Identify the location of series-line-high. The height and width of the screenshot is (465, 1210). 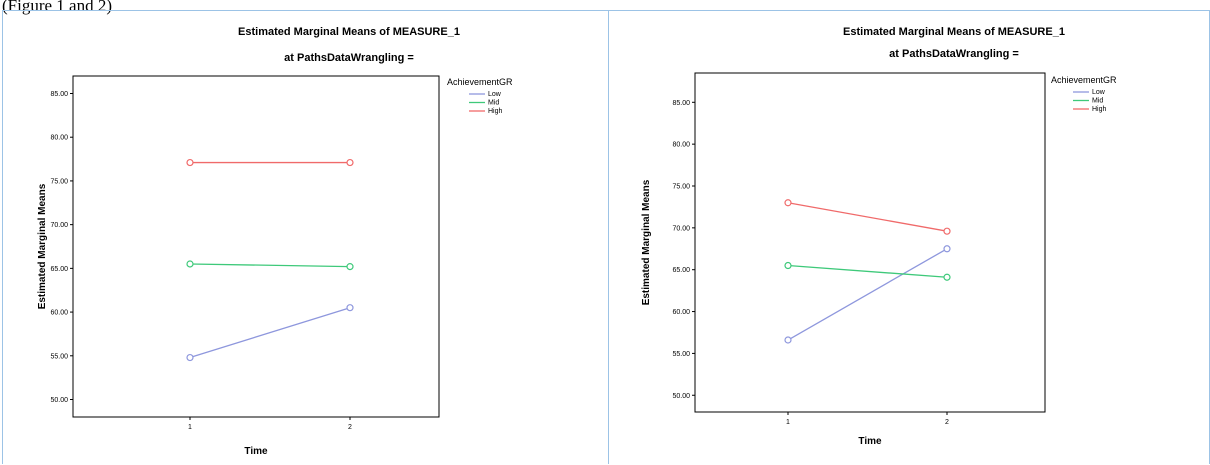
(867, 217).